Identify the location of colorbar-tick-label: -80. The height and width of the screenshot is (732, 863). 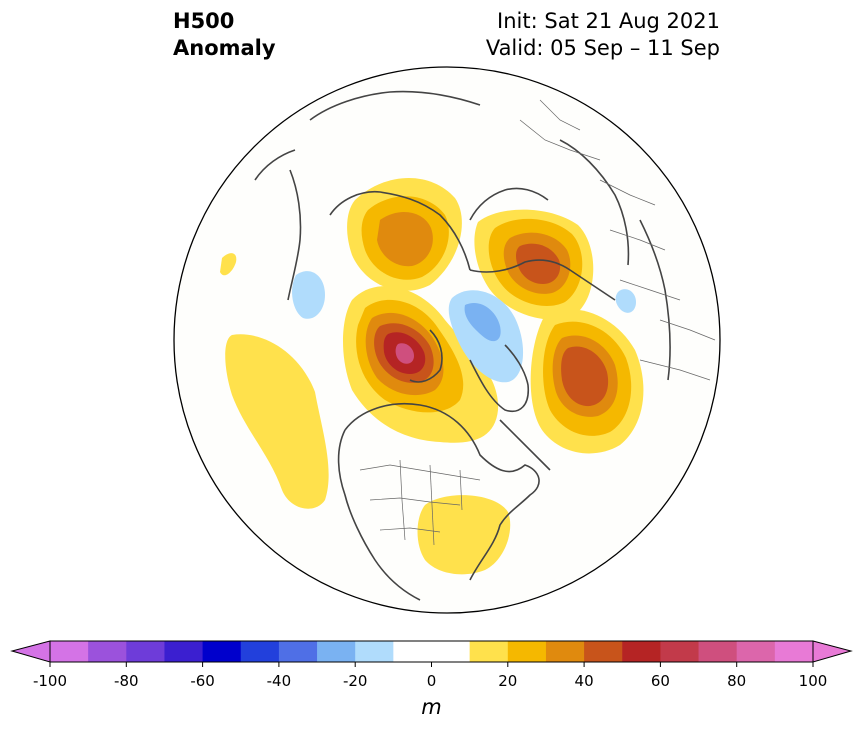
(126, 681).